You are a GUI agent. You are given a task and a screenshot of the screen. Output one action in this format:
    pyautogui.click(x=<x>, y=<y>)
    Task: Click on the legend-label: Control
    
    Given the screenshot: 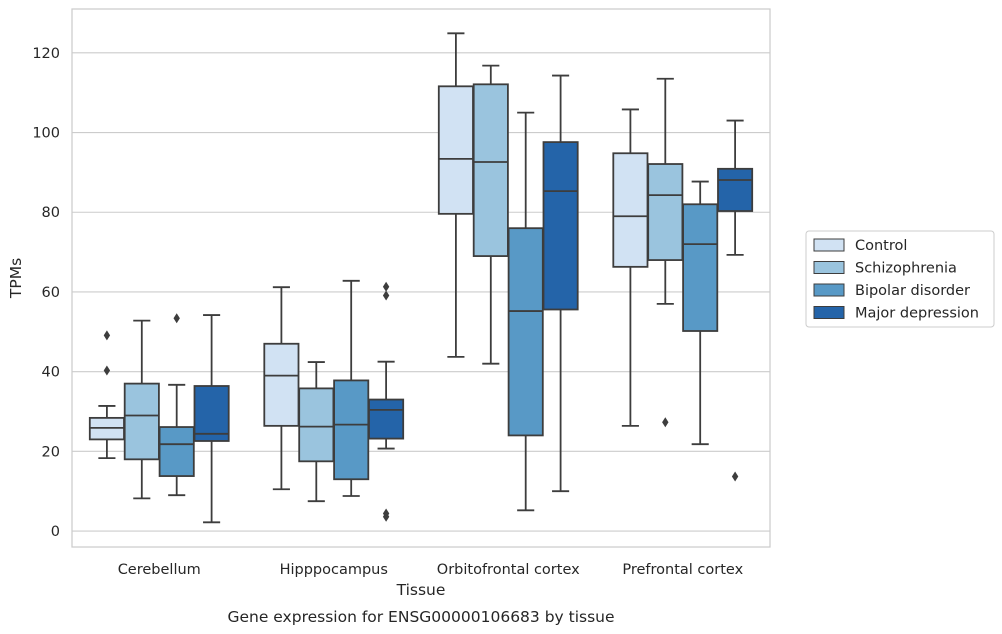 What is the action you would take?
    pyautogui.click(x=881, y=246)
    